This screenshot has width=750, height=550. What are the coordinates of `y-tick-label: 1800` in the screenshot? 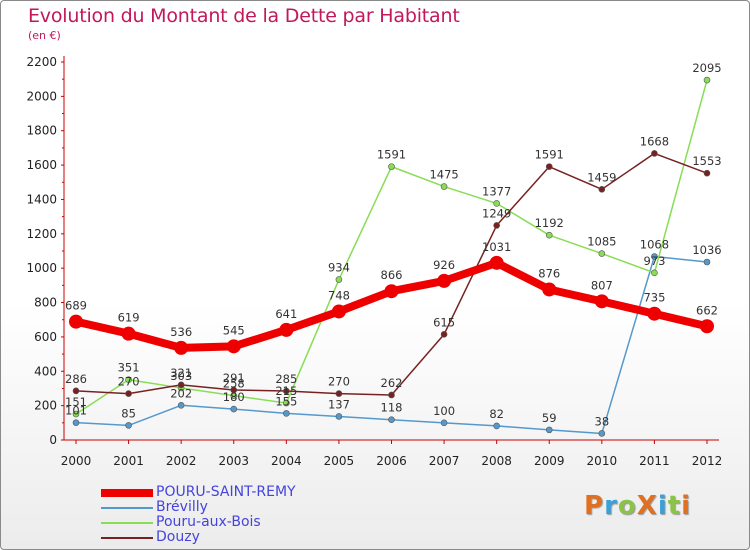 It's located at (41, 131).